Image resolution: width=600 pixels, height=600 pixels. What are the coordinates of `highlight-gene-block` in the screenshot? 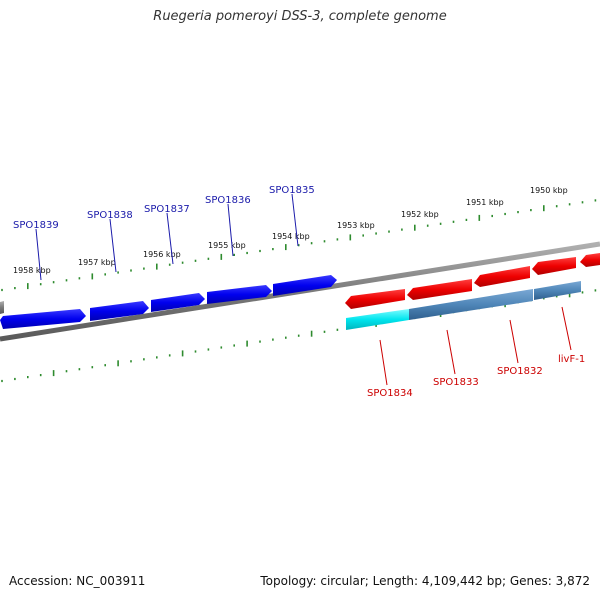 It's located at (377, 319).